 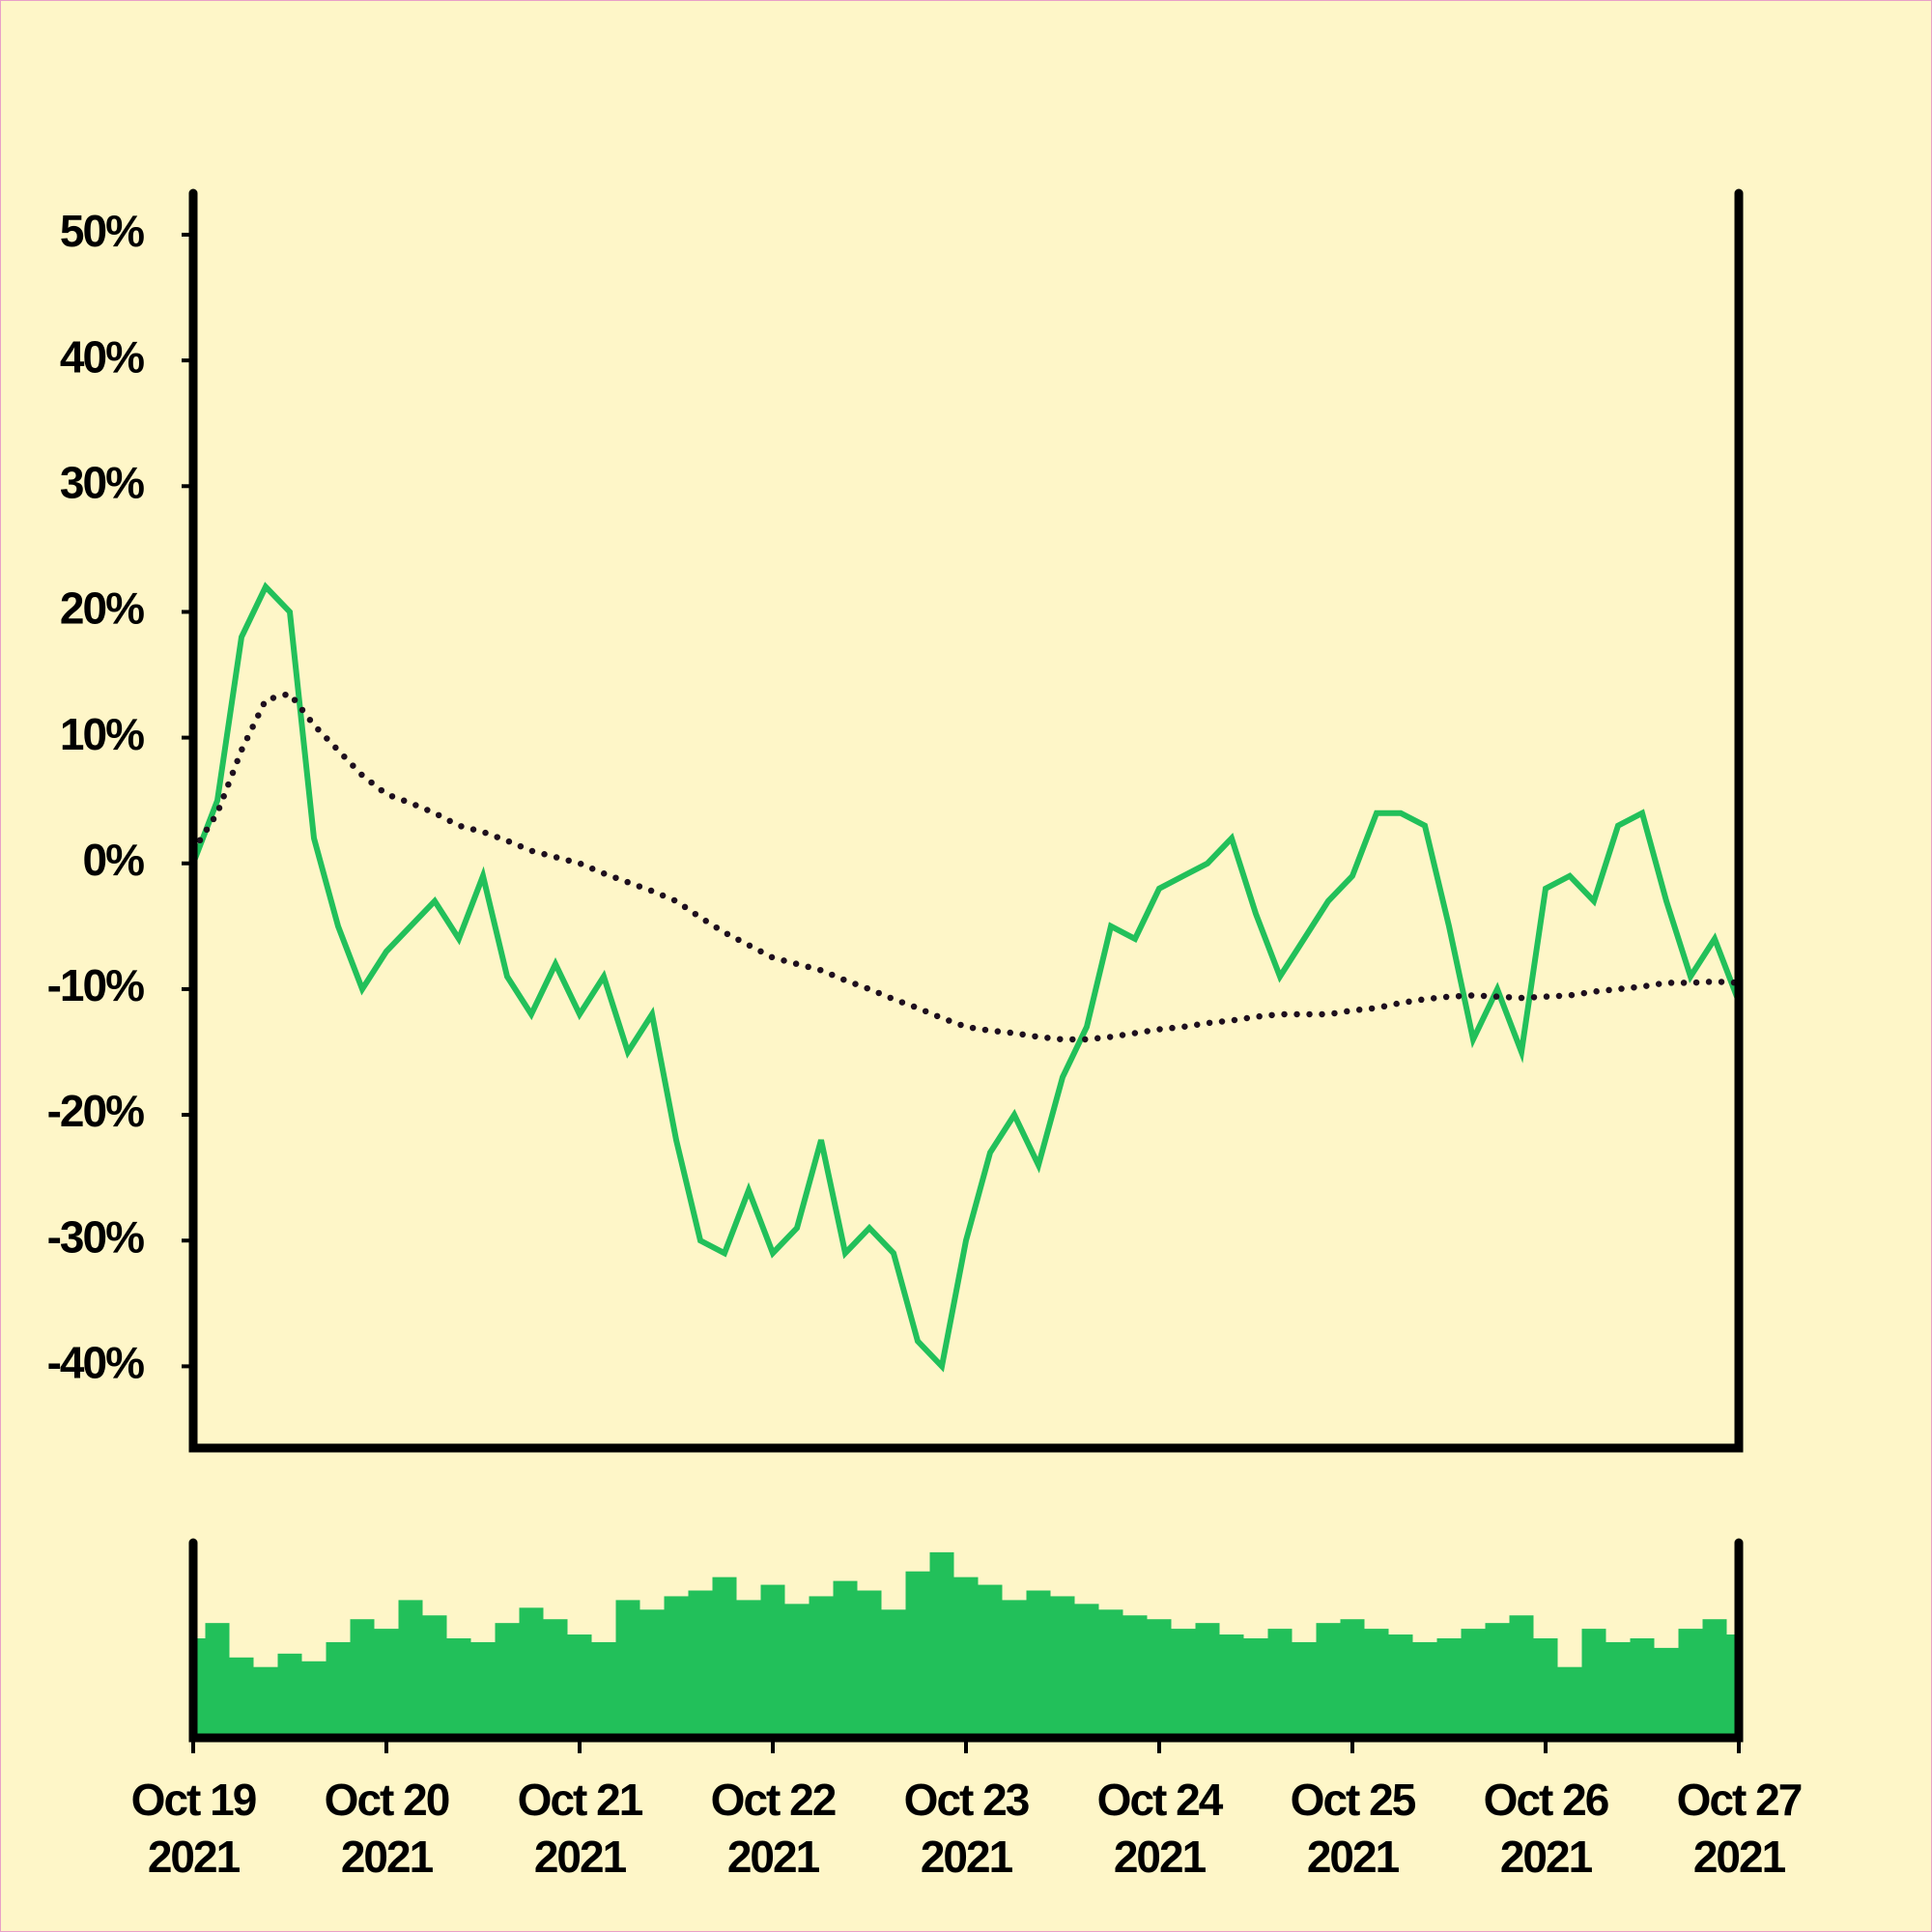 What do you see at coordinates (387, 1800) in the screenshot?
I see `x-tick-label: Oct 20` at bounding box center [387, 1800].